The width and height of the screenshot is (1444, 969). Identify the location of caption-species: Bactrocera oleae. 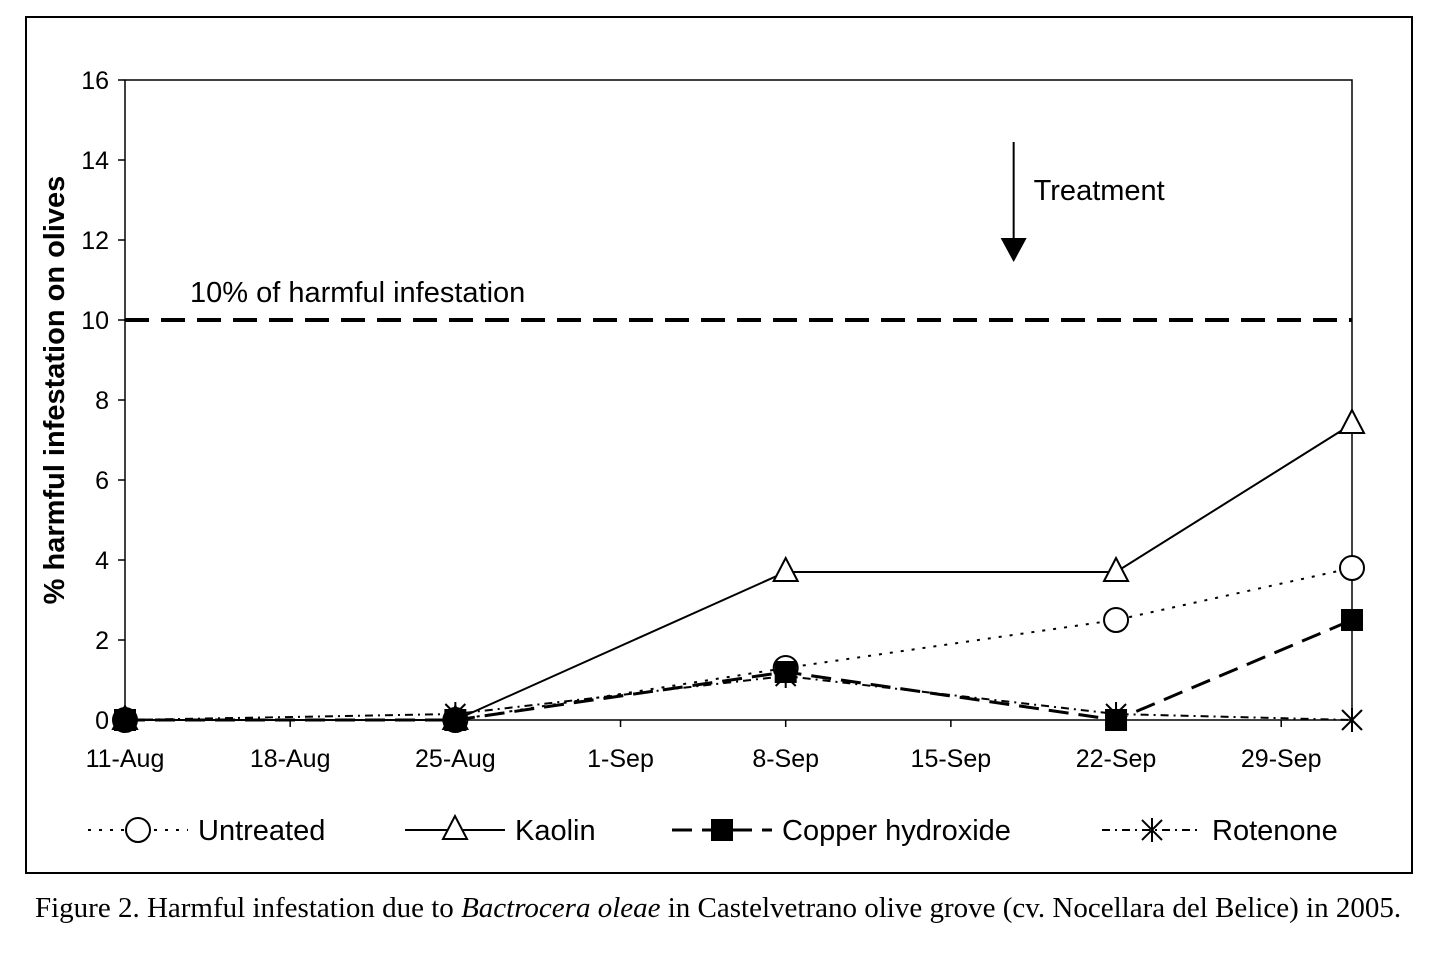
(561, 908).